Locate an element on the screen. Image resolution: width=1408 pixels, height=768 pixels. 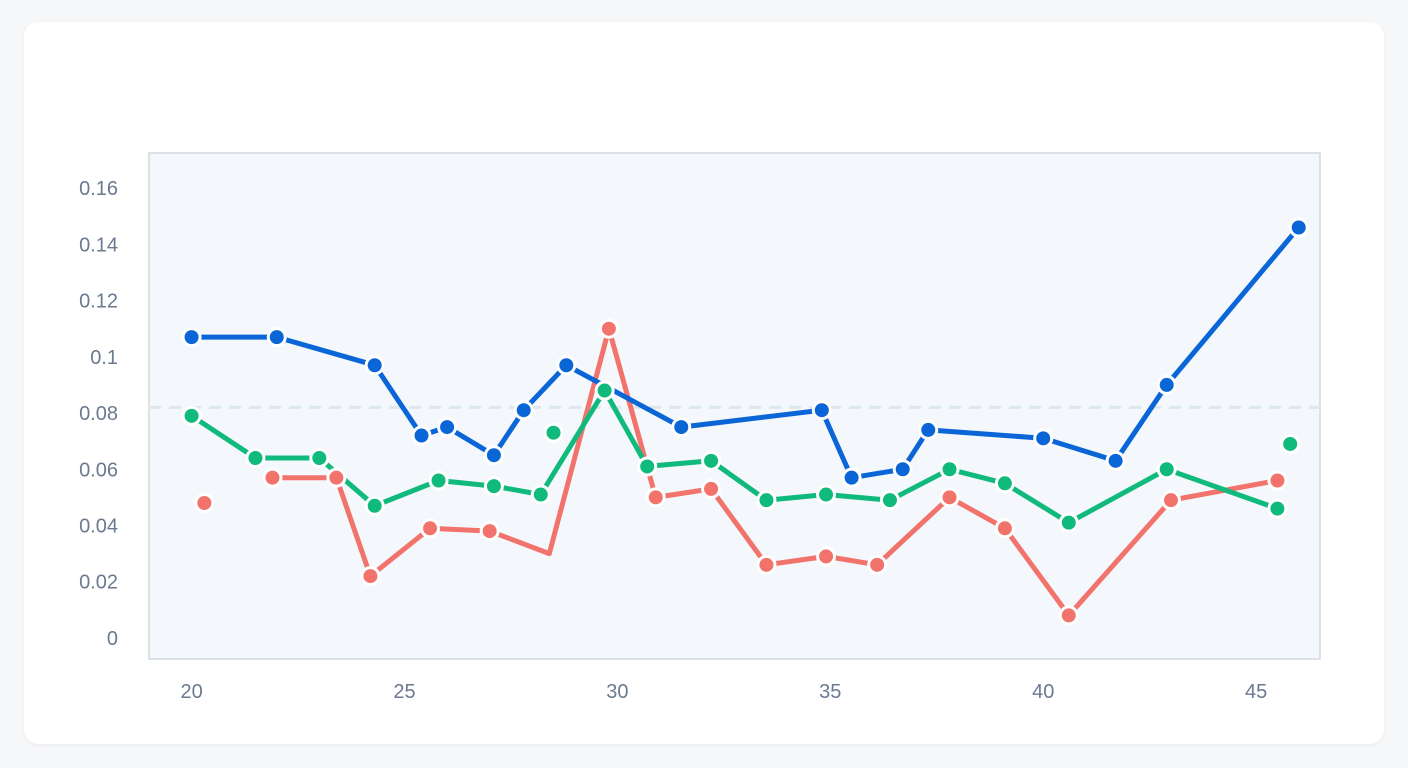
x-tick-label: 35 is located at coordinates (830, 692).